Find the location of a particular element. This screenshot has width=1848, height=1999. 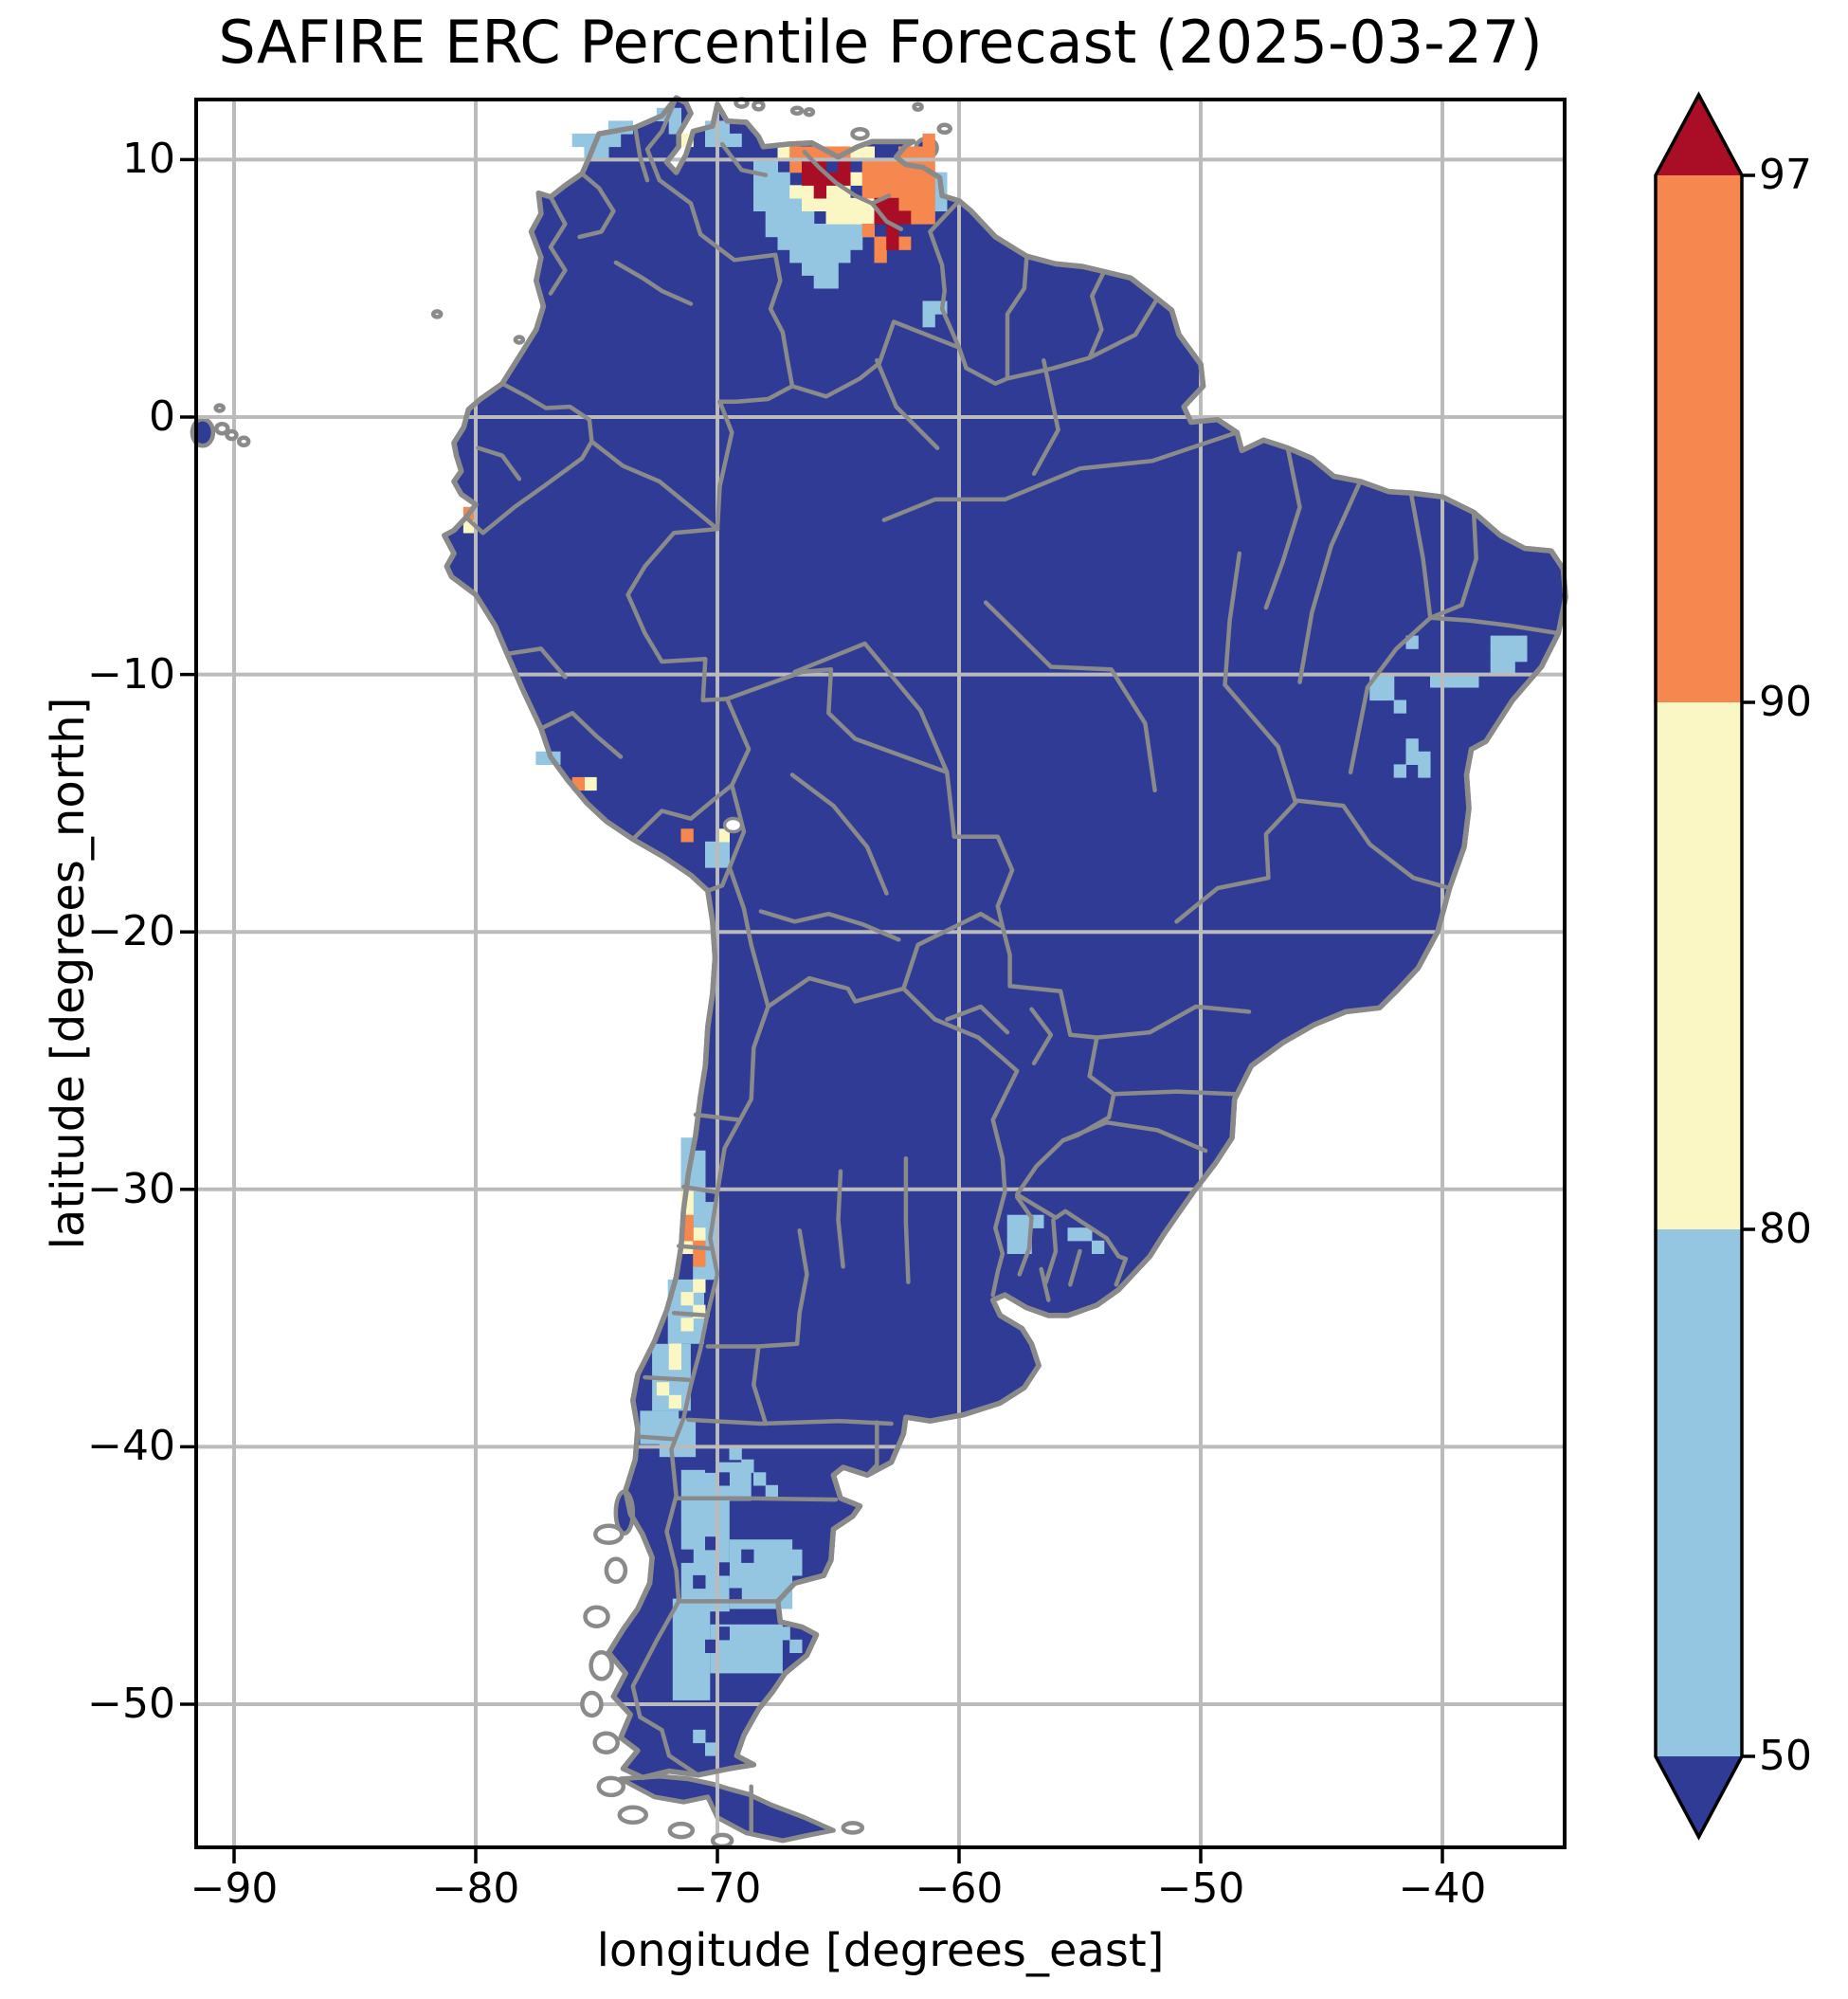

y-tick-label: −50 is located at coordinates (131, 1704).